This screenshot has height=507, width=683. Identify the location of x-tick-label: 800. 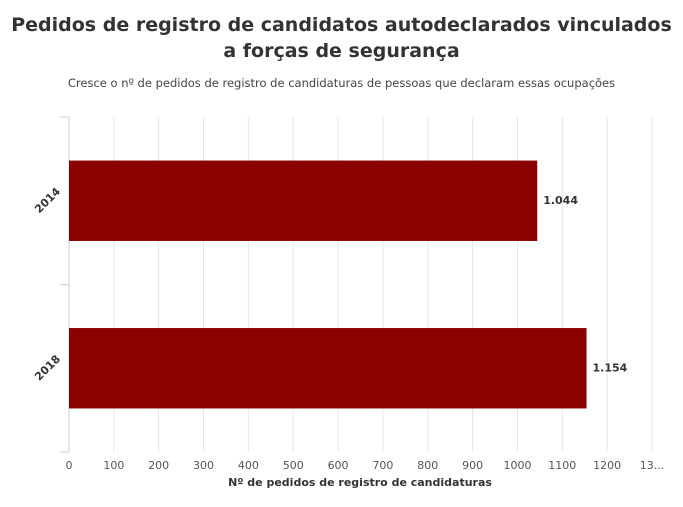
(427, 465).